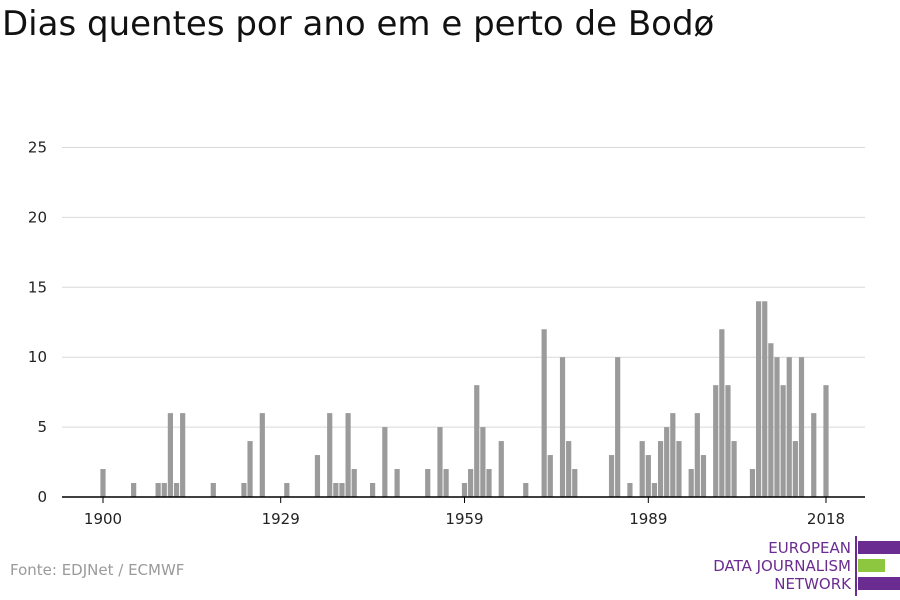  I want to click on y-tick-label: 25, so click(37, 148).